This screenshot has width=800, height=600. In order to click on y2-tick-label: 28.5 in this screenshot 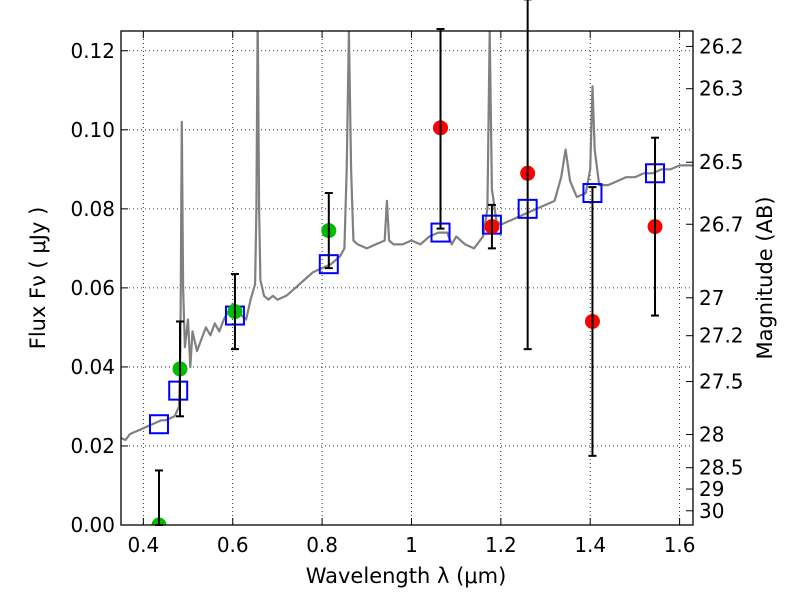, I will do `click(721, 468)`.